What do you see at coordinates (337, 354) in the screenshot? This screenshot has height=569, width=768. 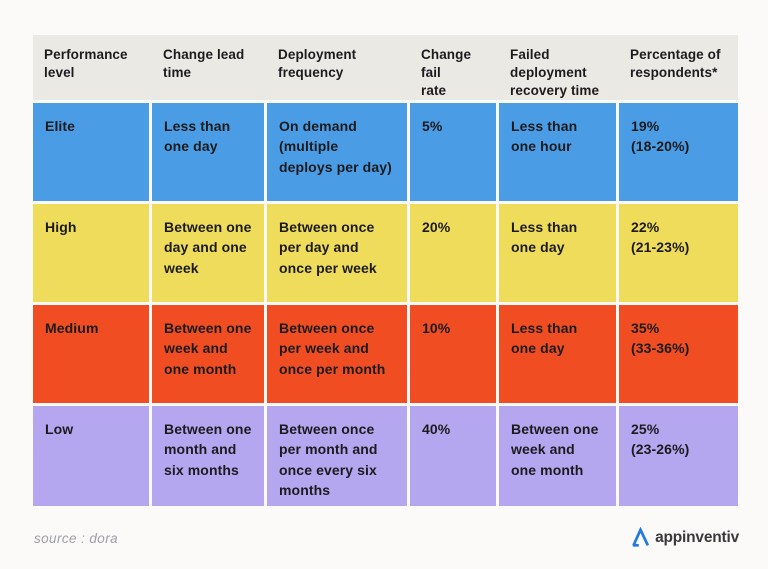 I see `cell-medium-deploy-frequency: Between once per week and once per month` at bounding box center [337, 354].